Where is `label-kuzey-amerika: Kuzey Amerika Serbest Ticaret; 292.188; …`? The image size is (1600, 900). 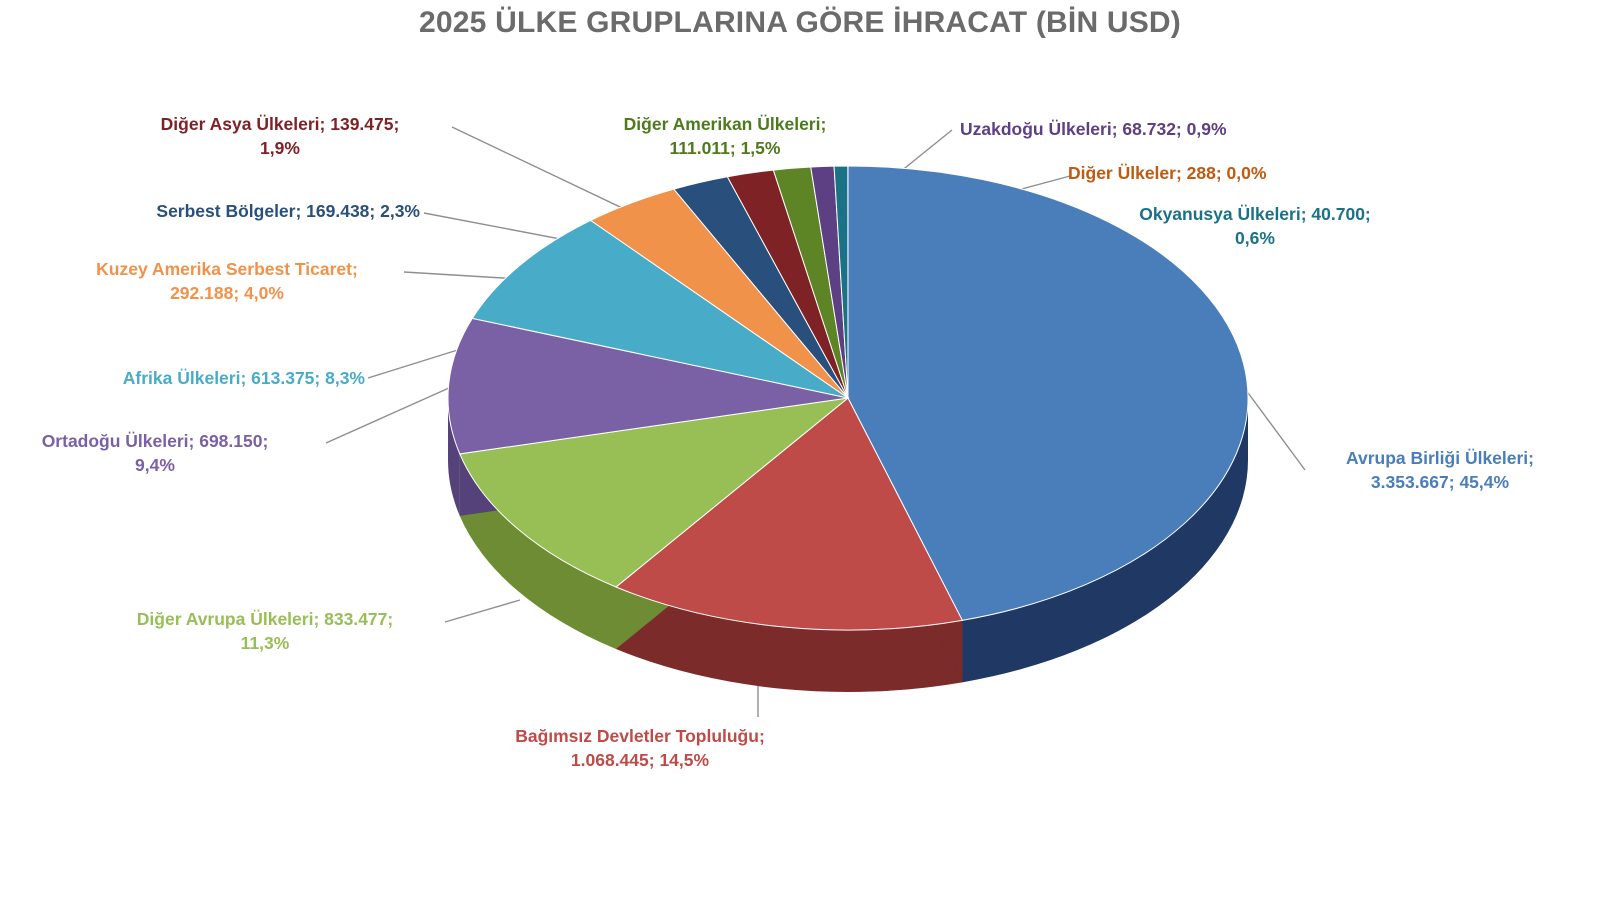
label-kuzey-amerika: Kuzey Amerika Serbest Ticaret; 292.188; … is located at coordinates (227, 281).